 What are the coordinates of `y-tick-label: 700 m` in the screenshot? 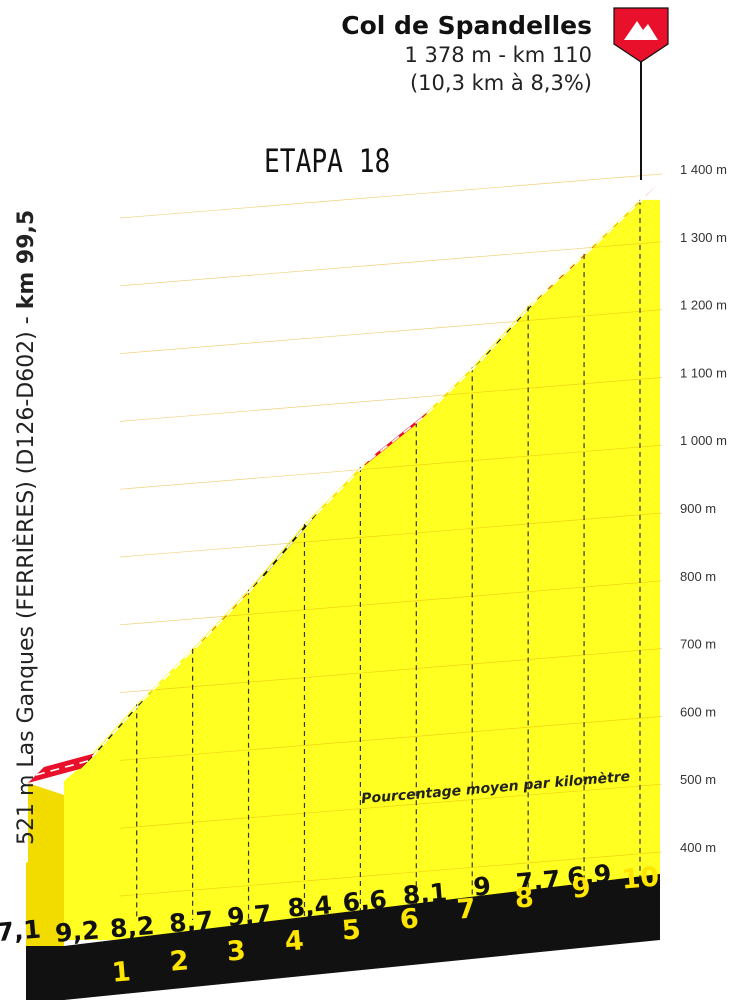 It's located at (698, 644).